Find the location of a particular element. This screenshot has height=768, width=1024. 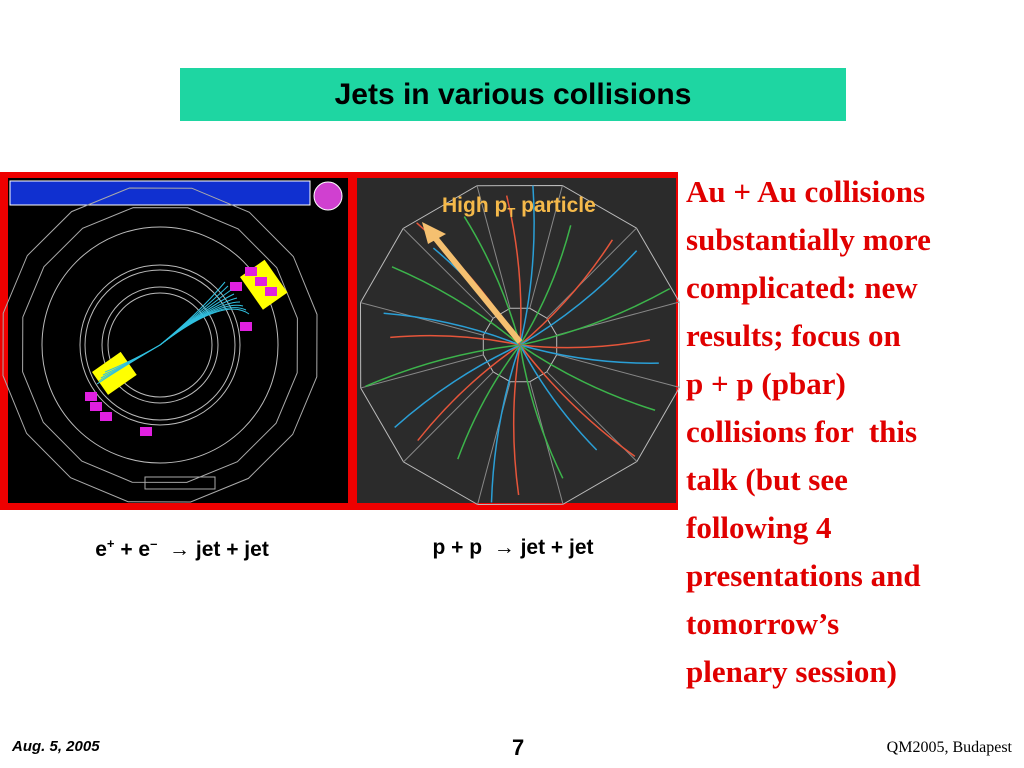

caption: e+ + e– → jet + jet is located at coordinates (182, 549).